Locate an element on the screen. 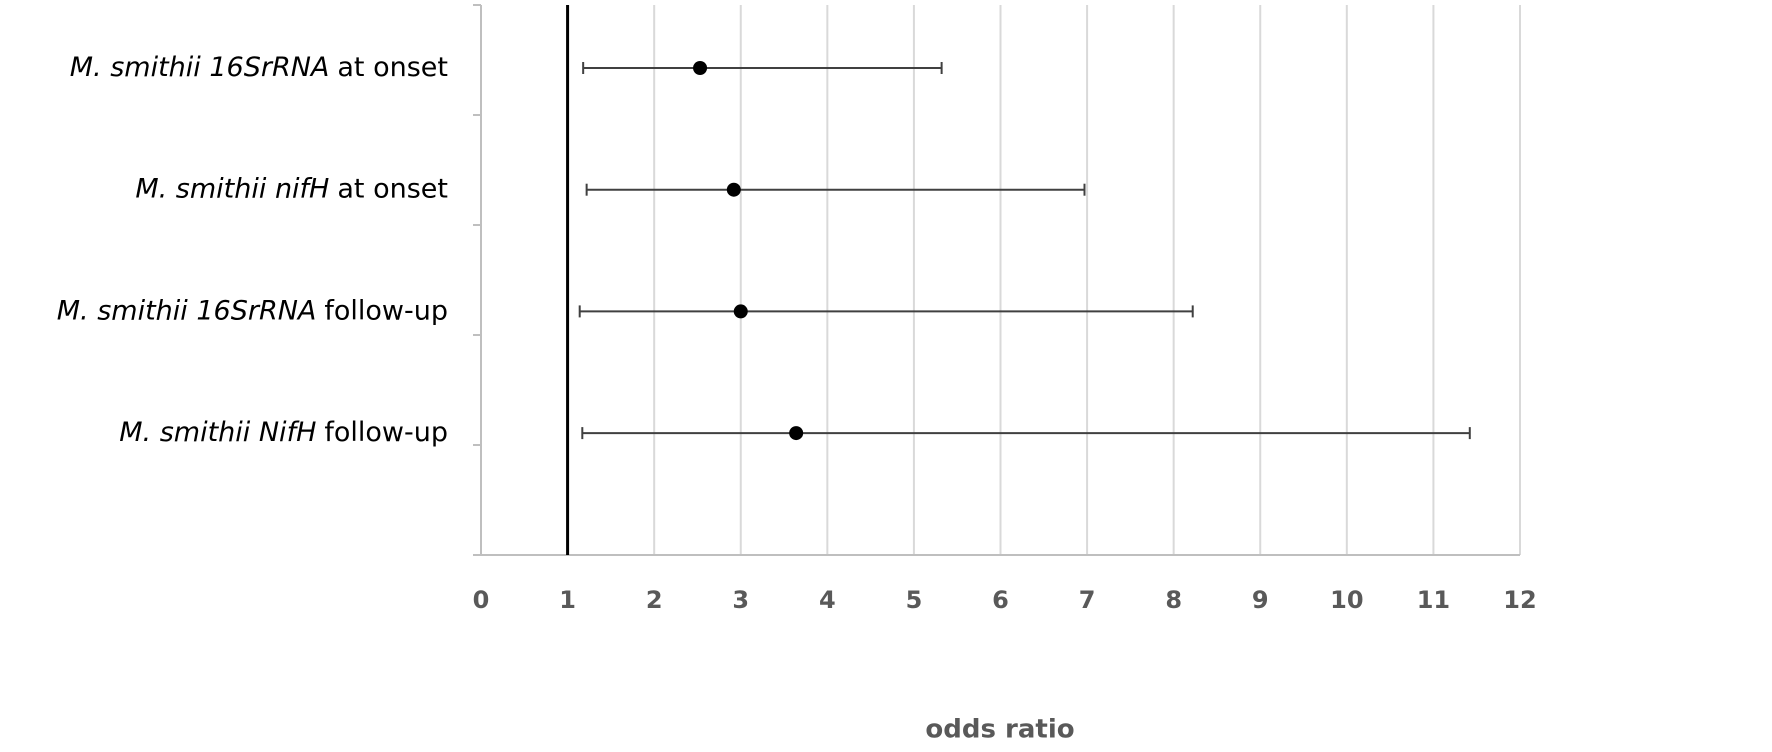 This screenshot has height=752, width=1772. x-axis-title: odds ratio is located at coordinates (999, 730).